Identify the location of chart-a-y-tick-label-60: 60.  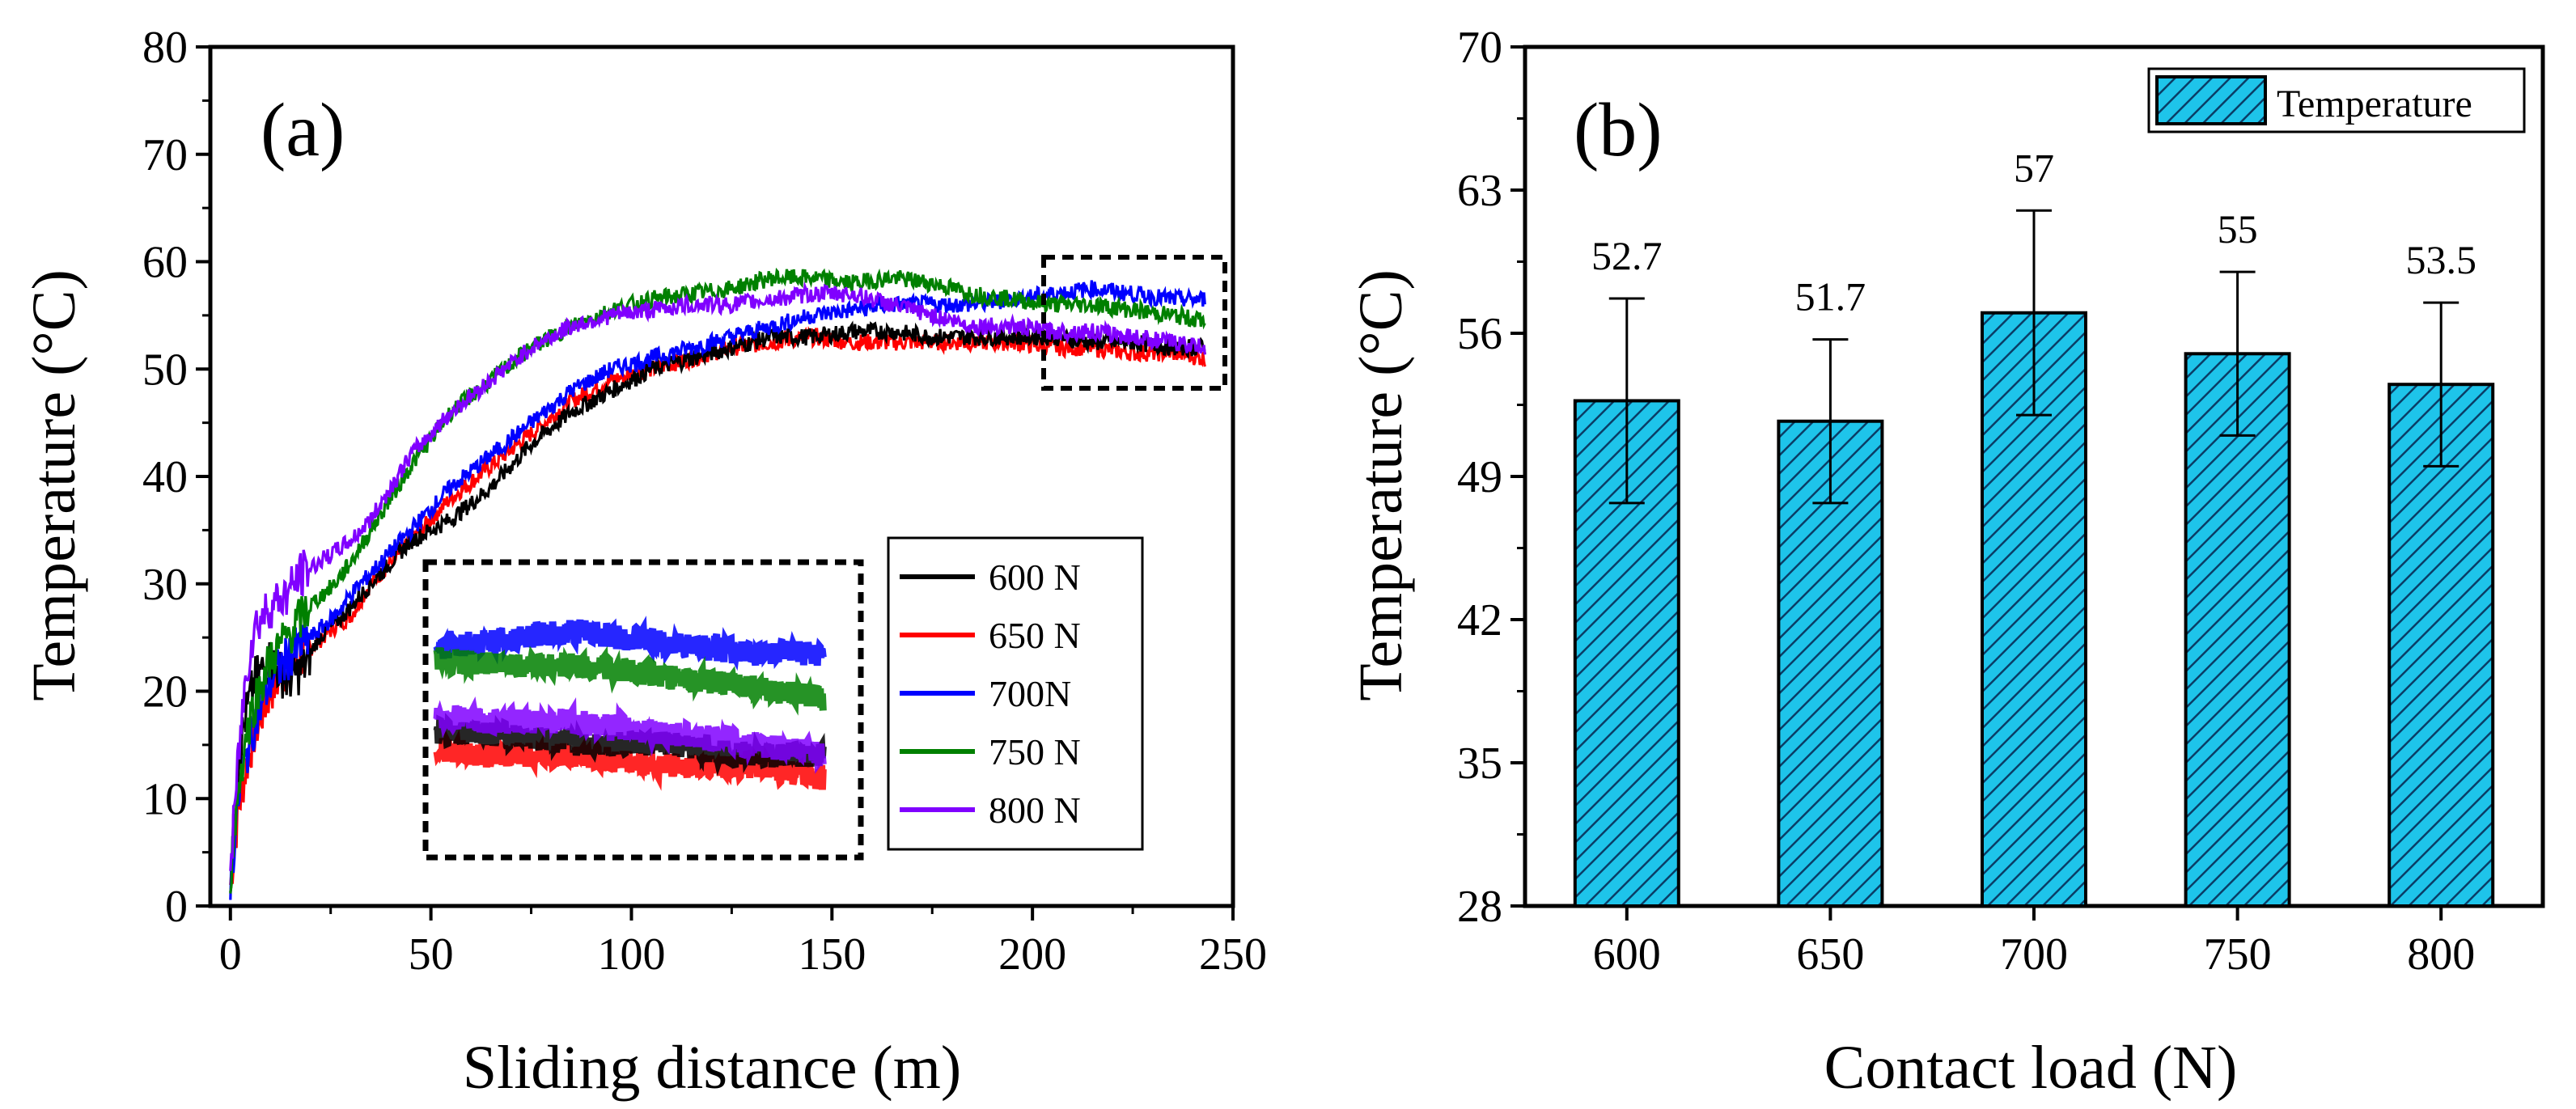
(165, 263).